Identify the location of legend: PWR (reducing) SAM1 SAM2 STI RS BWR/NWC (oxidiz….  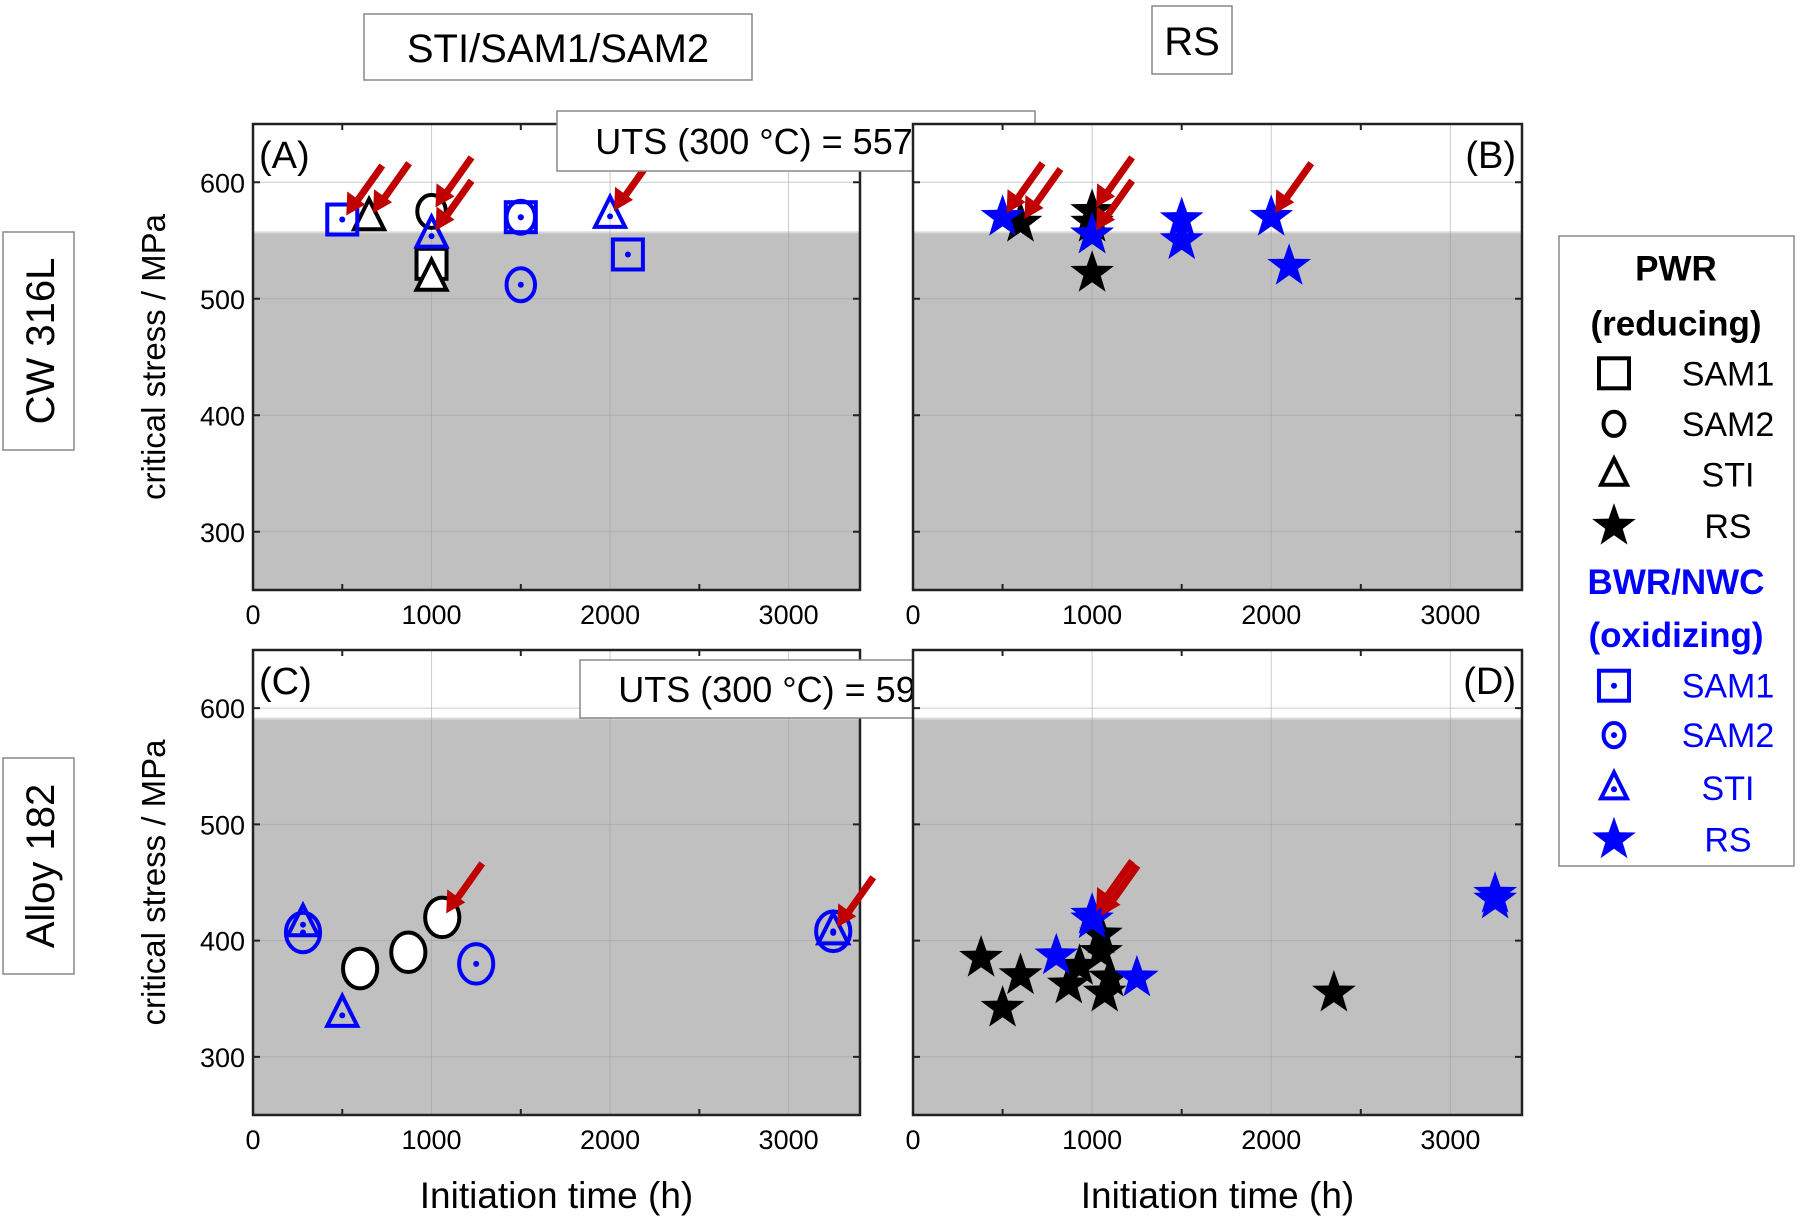
(1676, 551).